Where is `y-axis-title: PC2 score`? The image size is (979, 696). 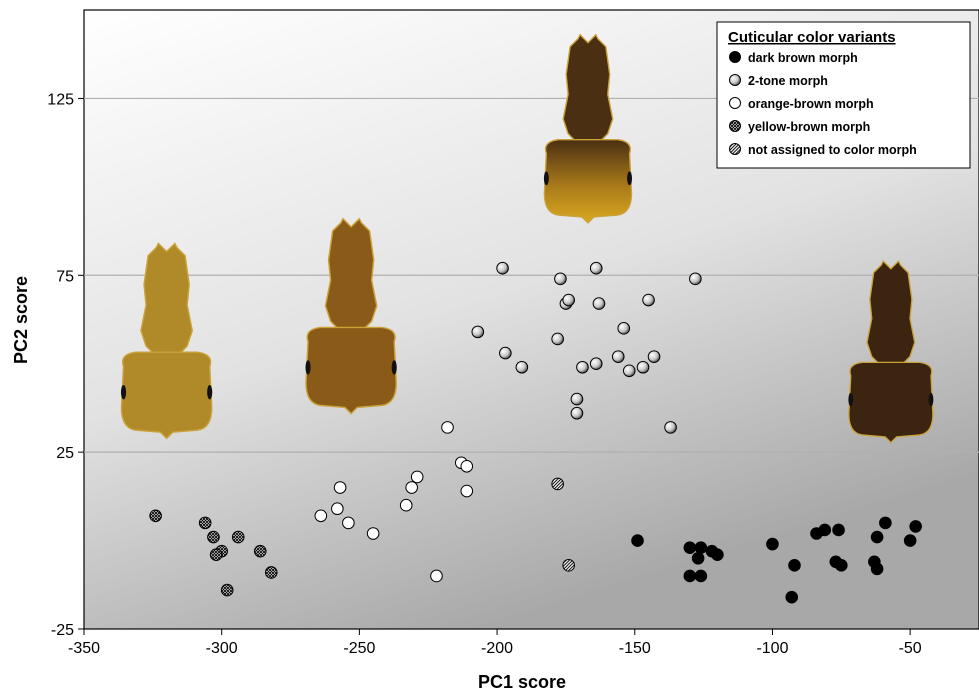 y-axis-title: PC2 score is located at coordinates (21, 320).